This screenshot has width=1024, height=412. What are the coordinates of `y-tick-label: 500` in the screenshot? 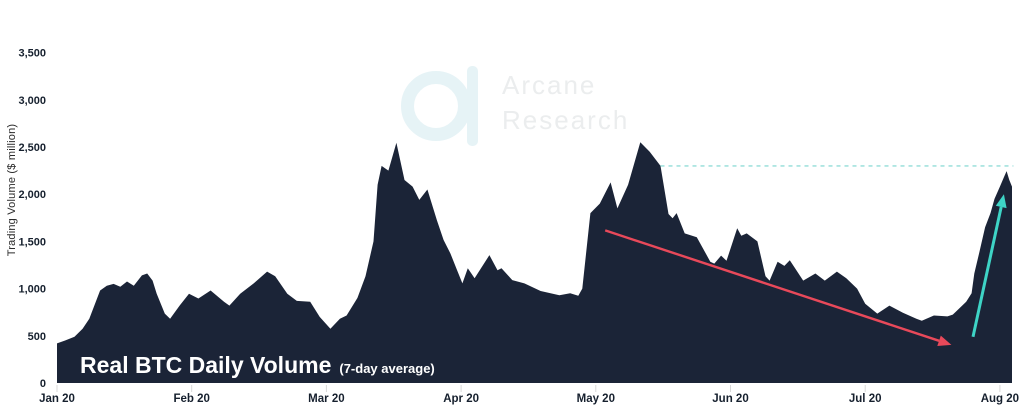 It's located at (37, 337).